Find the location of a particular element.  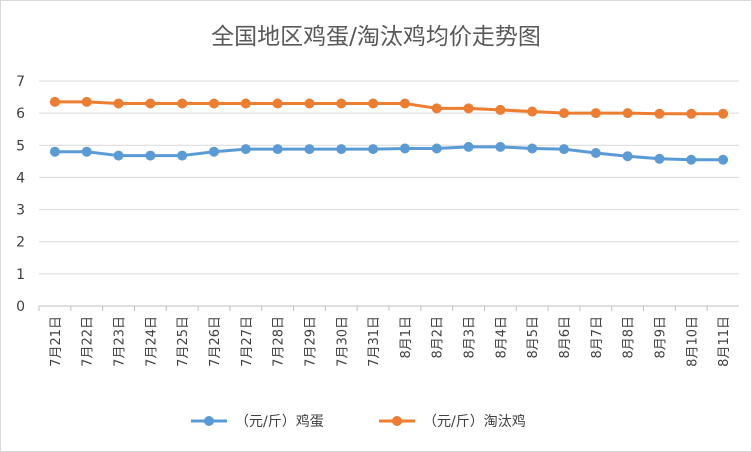

legend-label: （元/斤）鸡蛋 is located at coordinates (279, 421).